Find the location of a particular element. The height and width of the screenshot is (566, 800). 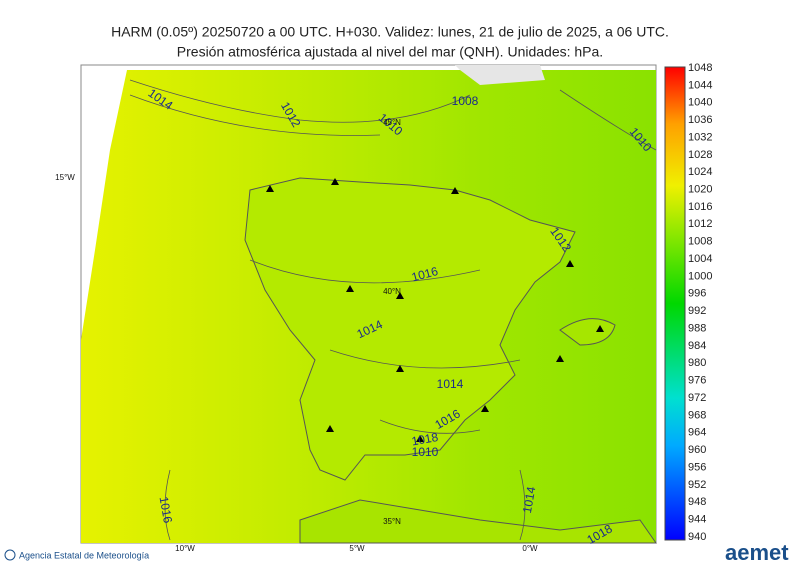

colorbar-label: 1024 is located at coordinates (700, 172).